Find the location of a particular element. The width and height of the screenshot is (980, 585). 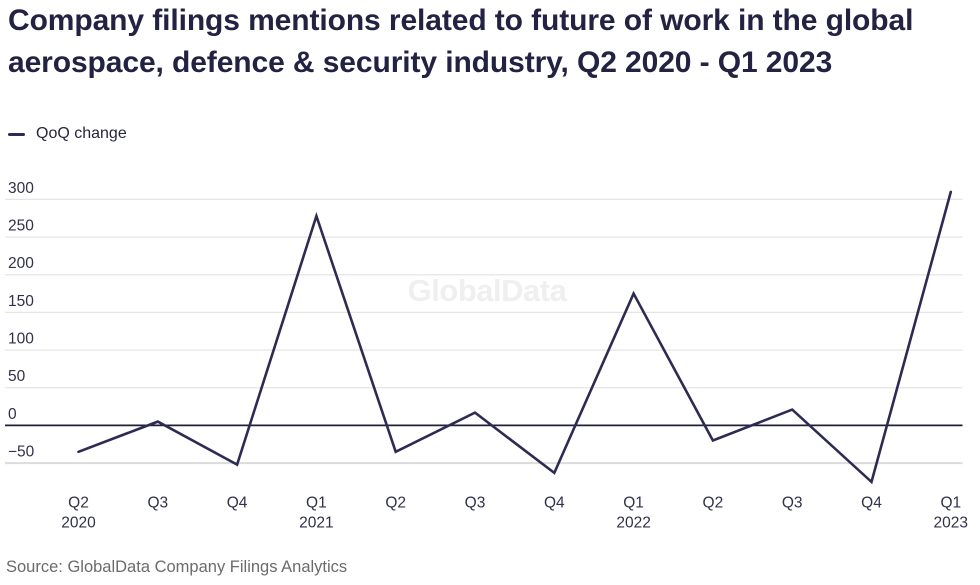

x-tick-label: Q1 2023 is located at coordinates (951, 513).